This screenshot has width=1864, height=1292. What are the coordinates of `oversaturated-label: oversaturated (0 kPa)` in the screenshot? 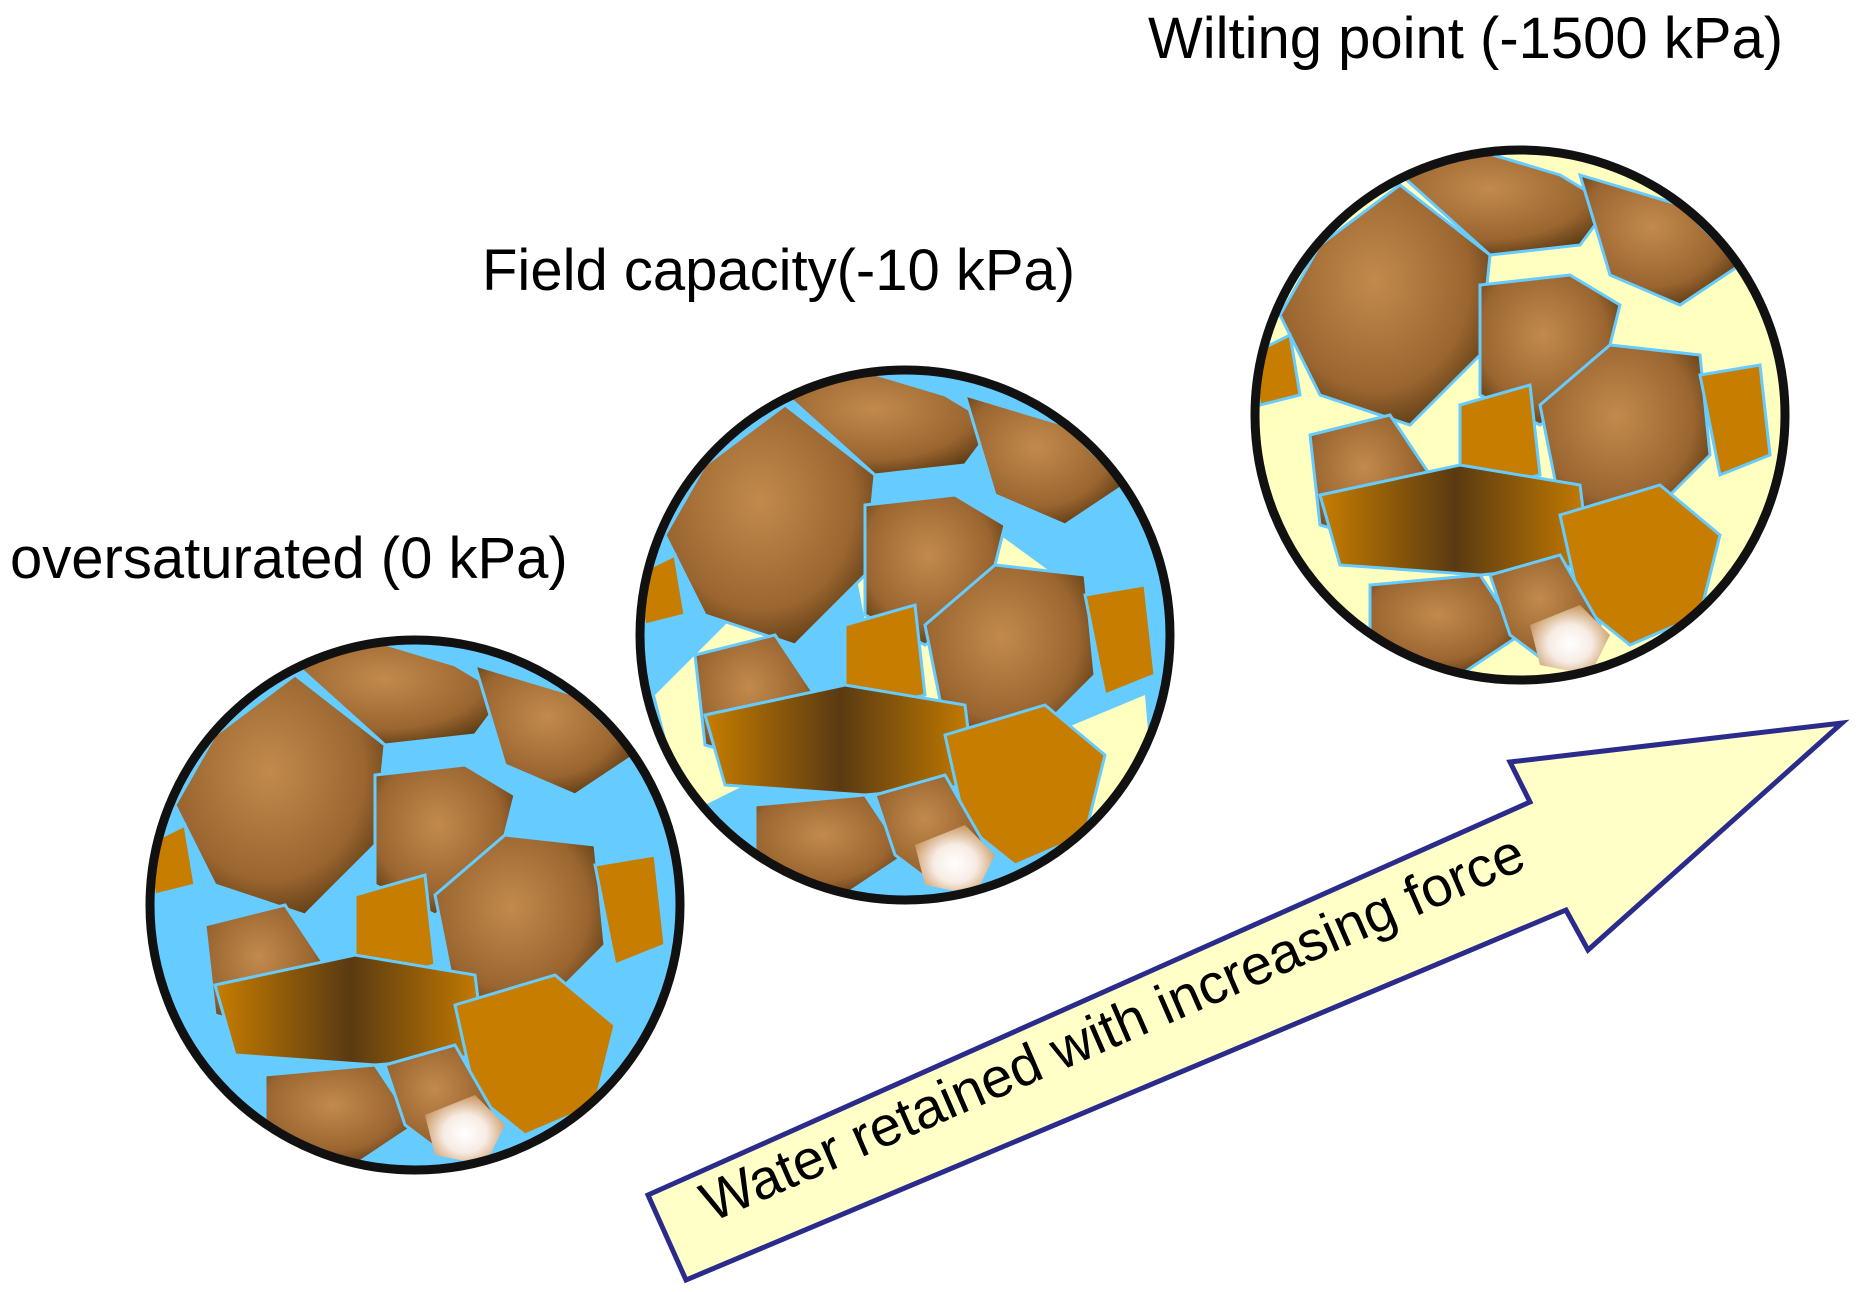 It's located at (289, 558).